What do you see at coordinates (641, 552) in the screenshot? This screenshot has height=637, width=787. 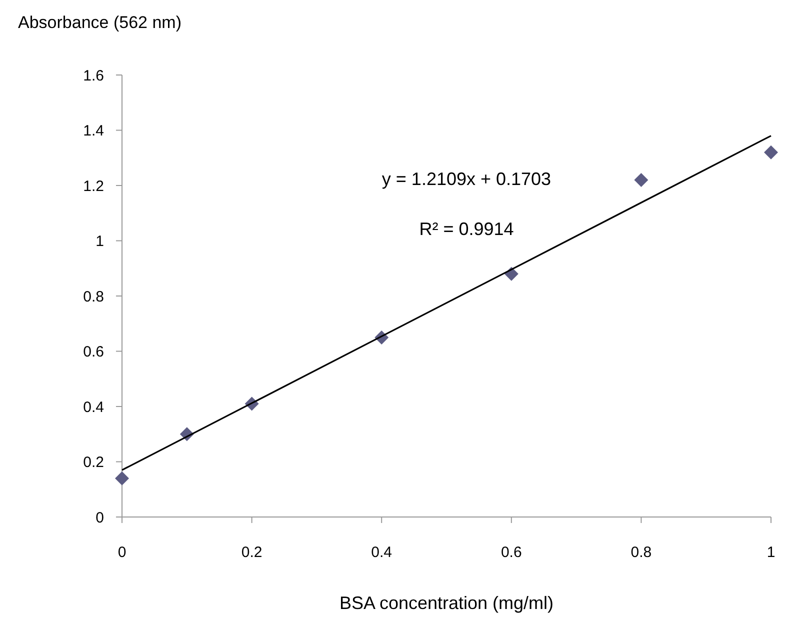 I see `x-tick-label: 0.8` at bounding box center [641, 552].